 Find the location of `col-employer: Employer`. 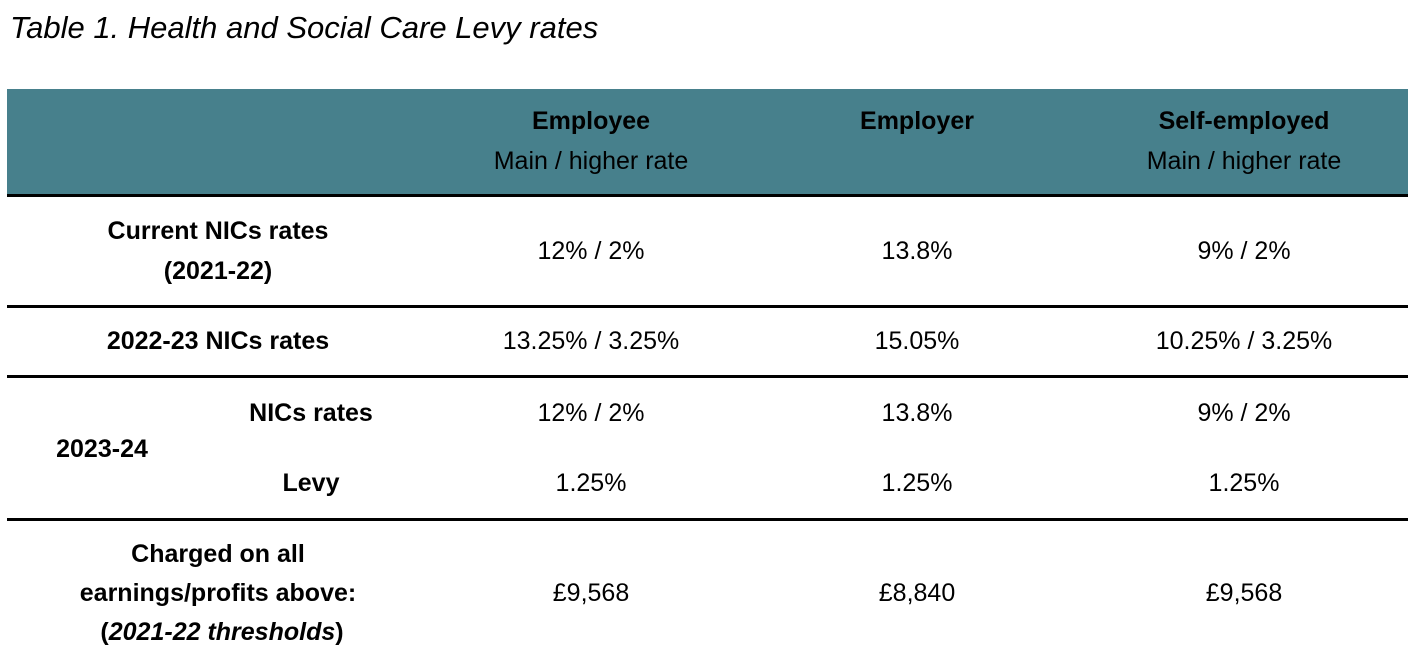

col-employer: Employer is located at coordinates (917, 121).